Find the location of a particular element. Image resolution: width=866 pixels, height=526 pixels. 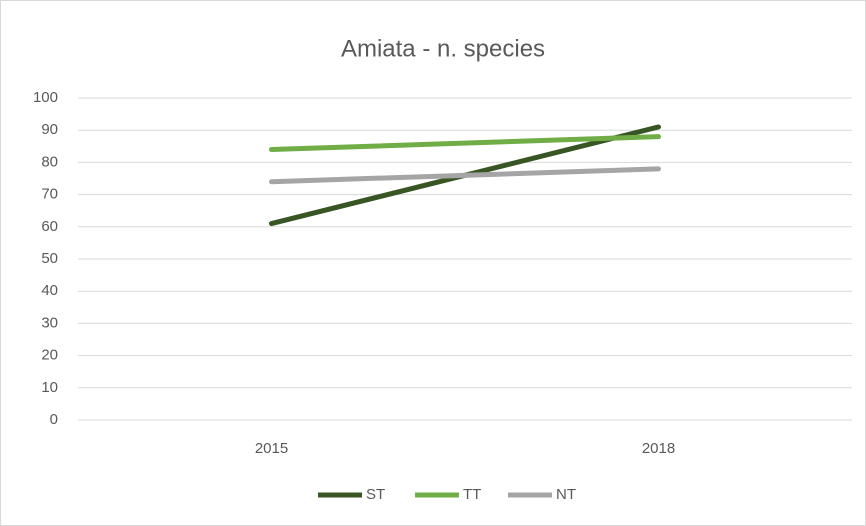

legend-label: NT is located at coordinates (566, 494).